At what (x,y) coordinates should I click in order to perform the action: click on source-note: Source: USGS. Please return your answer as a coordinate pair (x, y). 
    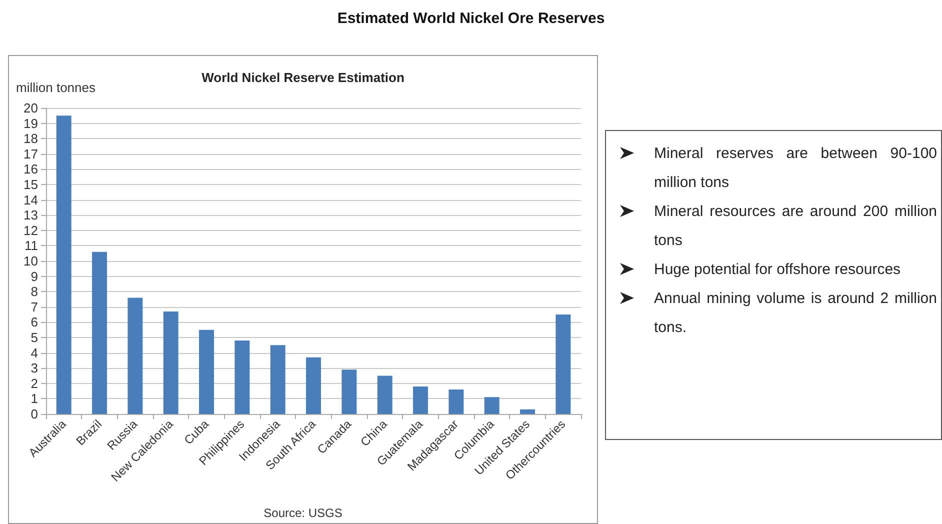
    Looking at the image, I should click on (303, 513).